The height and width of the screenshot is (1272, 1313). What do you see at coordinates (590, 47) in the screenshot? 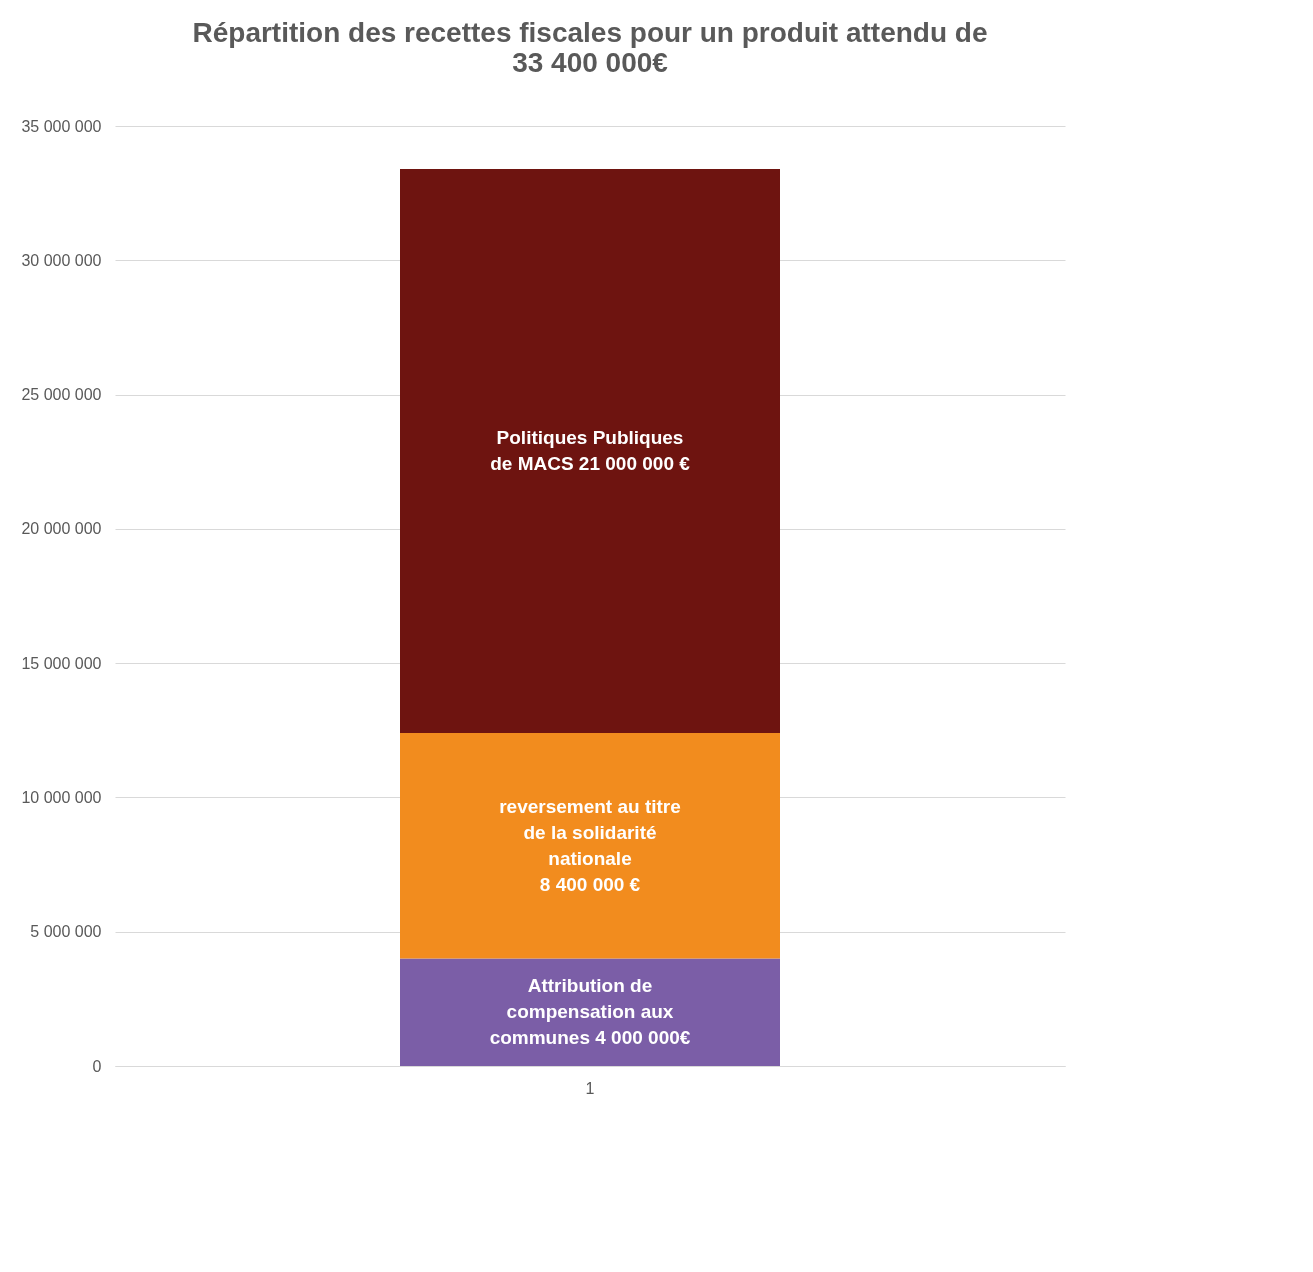
I see `chart-title: Répartition des recettes fiscales pour un produit attendu de 33 400 000€` at bounding box center [590, 47].